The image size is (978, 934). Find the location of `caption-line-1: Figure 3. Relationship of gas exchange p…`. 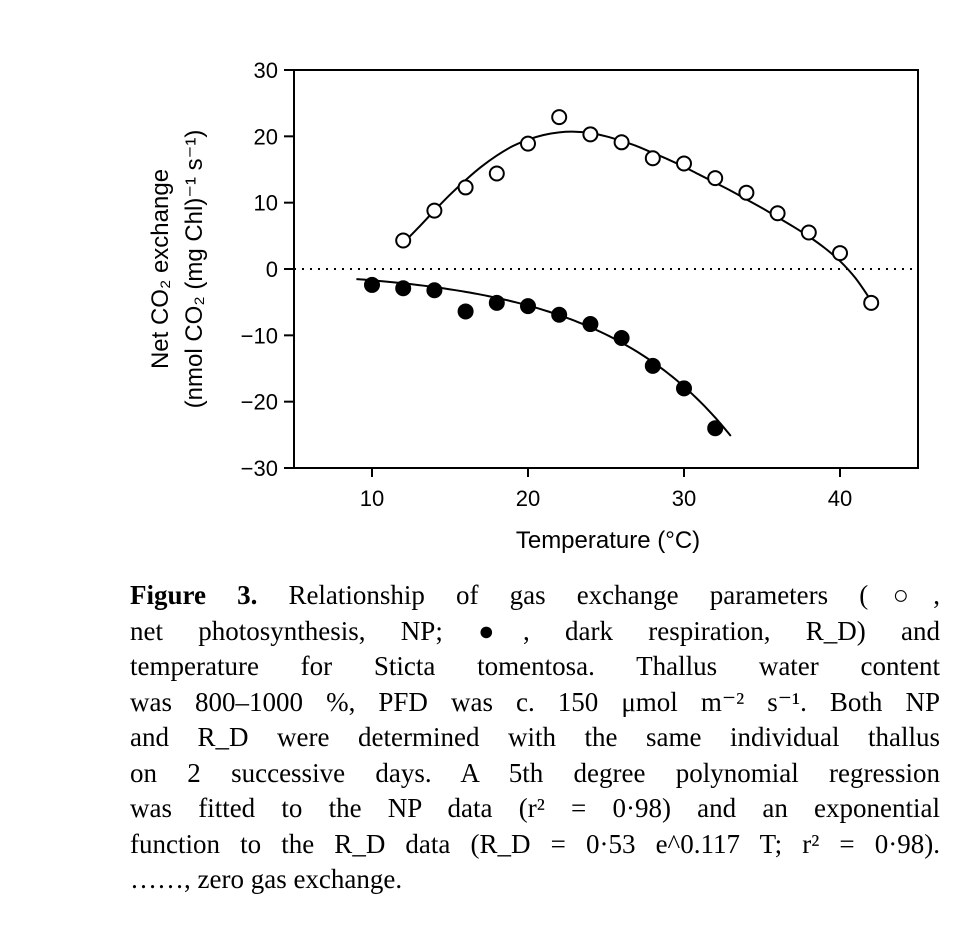

caption-line-1: Figure 3. Relationship of gas exchange p… is located at coordinates (535, 596).